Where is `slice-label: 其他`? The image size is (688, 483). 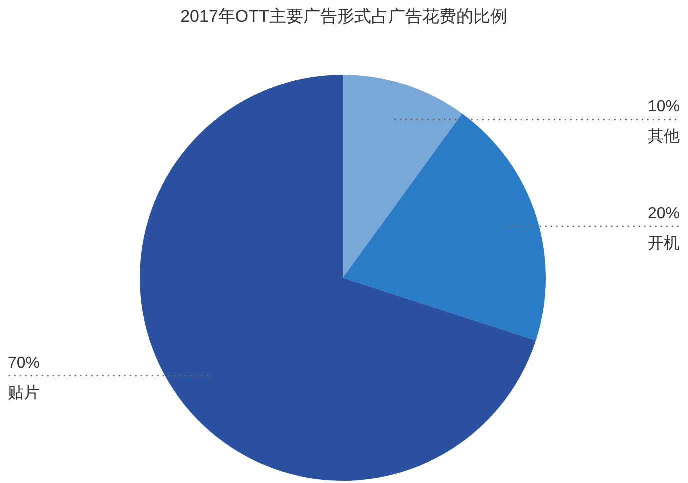
slice-label: 其他 is located at coordinates (664, 137).